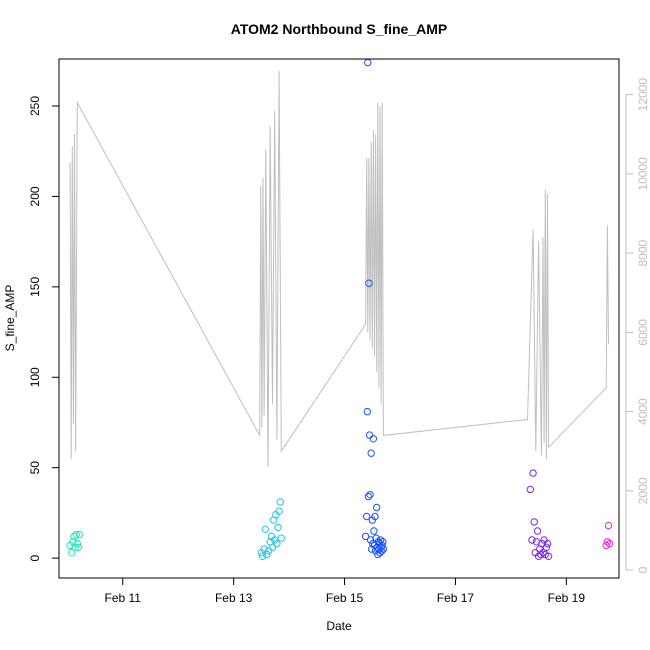 This screenshot has width=650, height=650. What do you see at coordinates (35, 287) in the screenshot?
I see `y-tick-label-3: 150` at bounding box center [35, 287].